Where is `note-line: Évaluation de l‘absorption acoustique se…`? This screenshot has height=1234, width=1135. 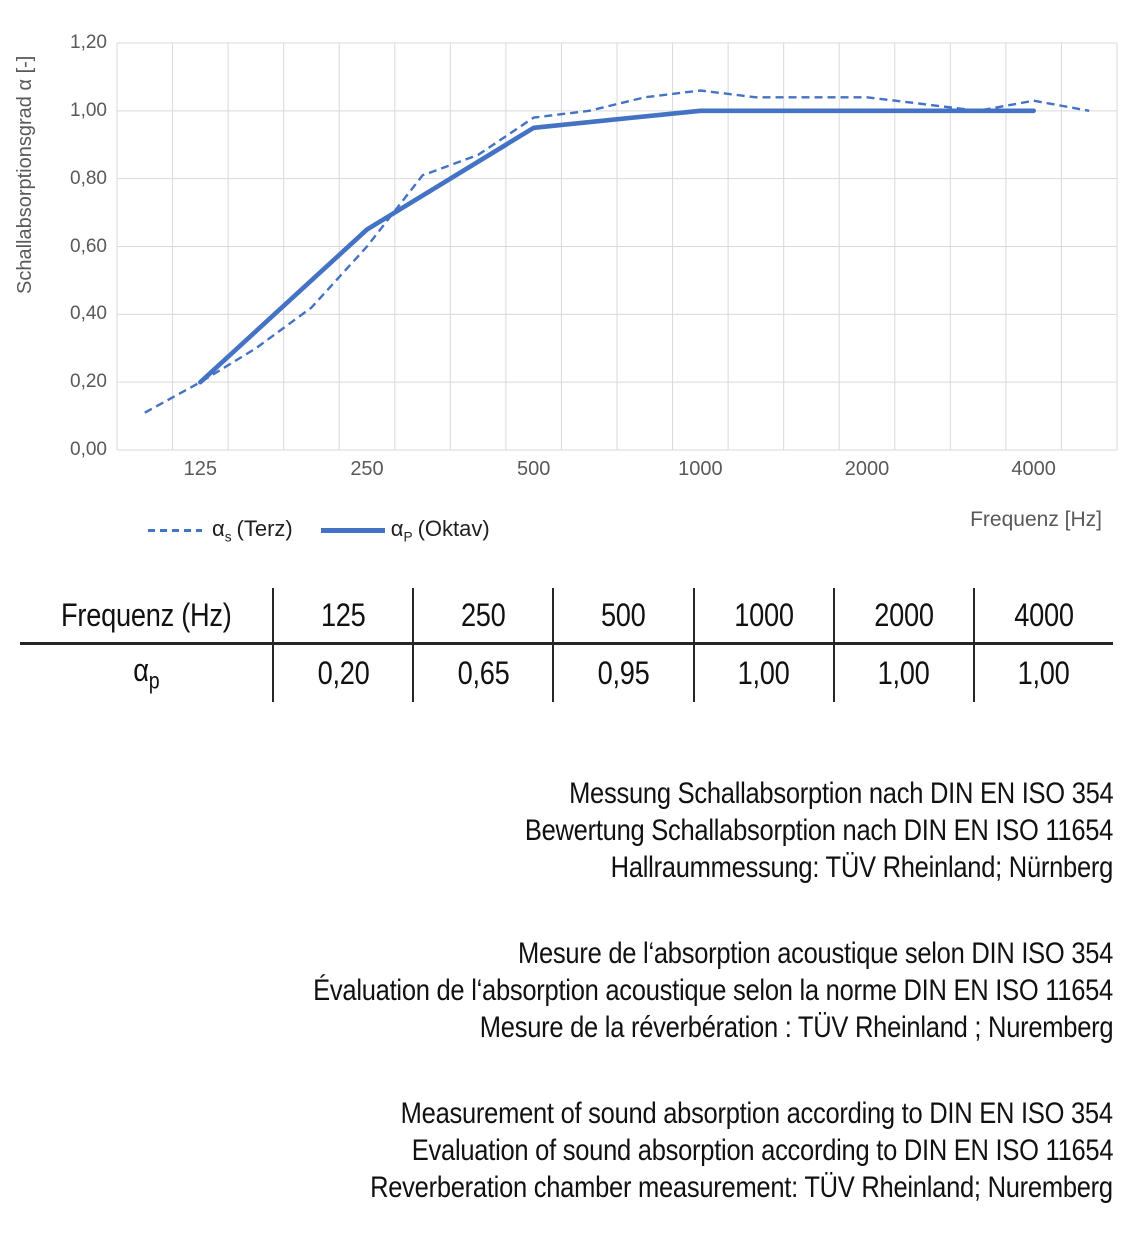
note-line: Évaluation de l‘absorption acoustique se… is located at coordinates (713, 990).